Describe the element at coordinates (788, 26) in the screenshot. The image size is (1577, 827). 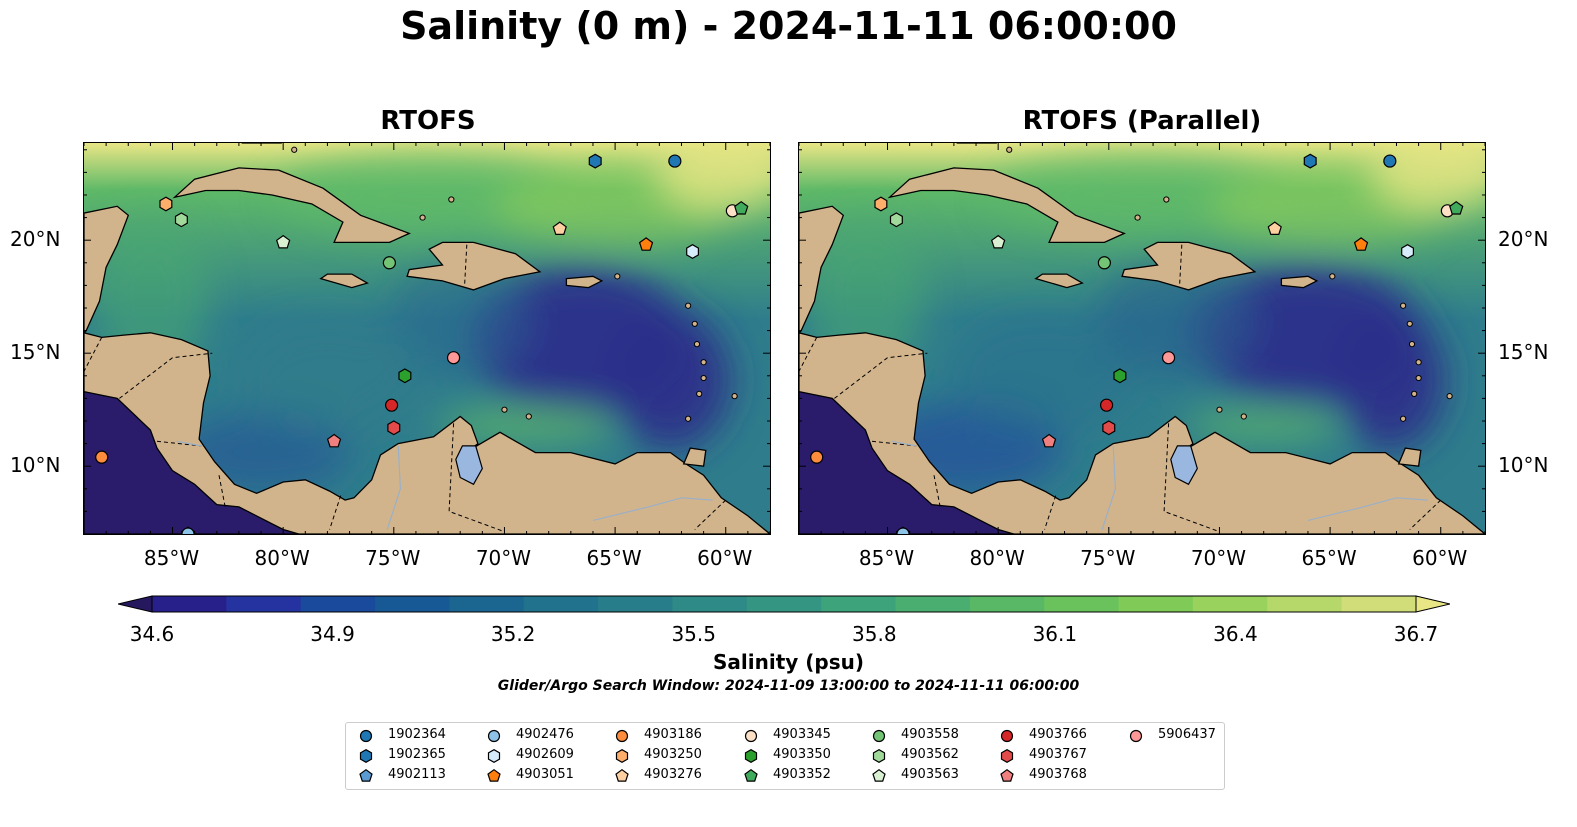
I see `figure-title: Salinity (0 m) - 2024-11-11 06:00:00` at that location.